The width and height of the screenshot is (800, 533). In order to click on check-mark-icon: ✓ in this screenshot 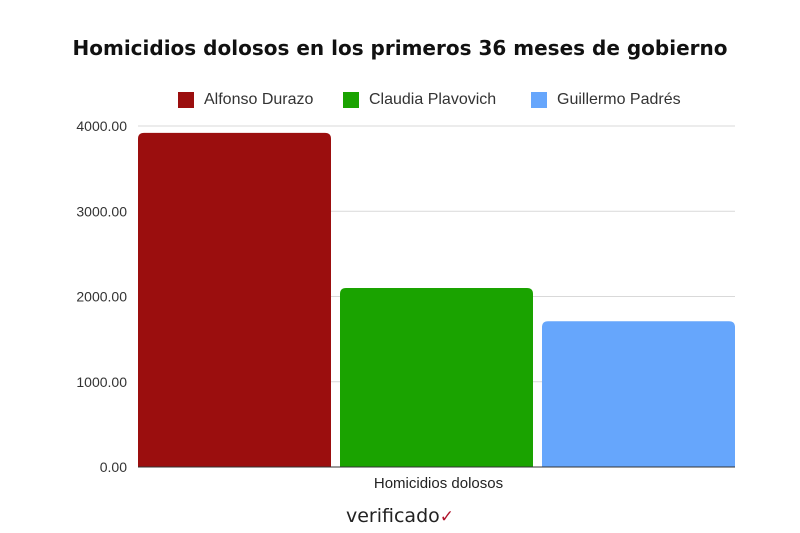, I will do `click(447, 517)`.